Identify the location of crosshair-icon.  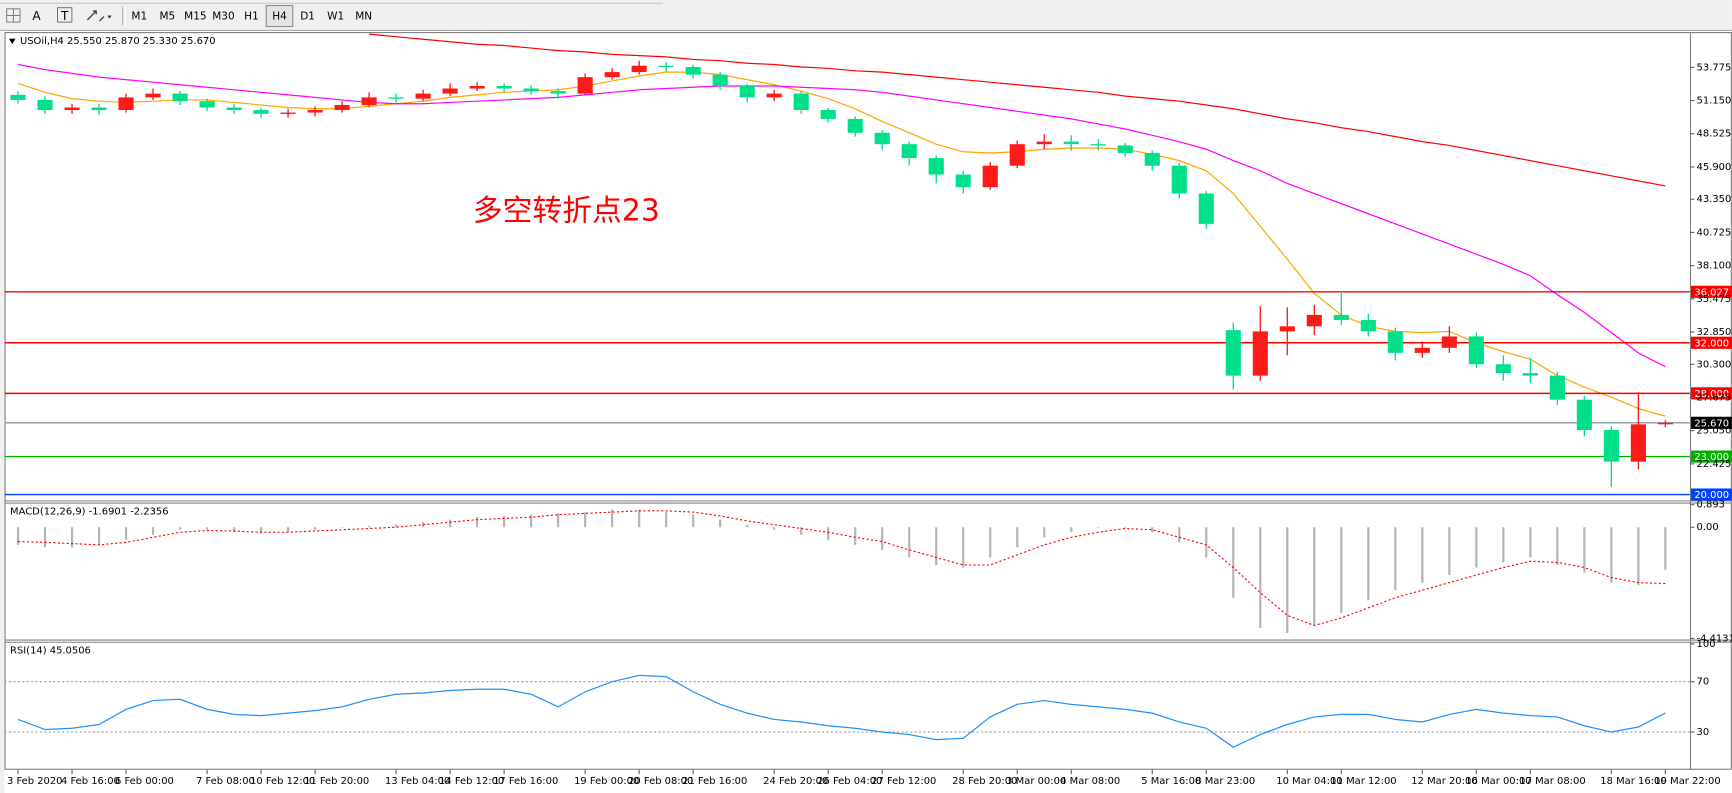
(13, 15).